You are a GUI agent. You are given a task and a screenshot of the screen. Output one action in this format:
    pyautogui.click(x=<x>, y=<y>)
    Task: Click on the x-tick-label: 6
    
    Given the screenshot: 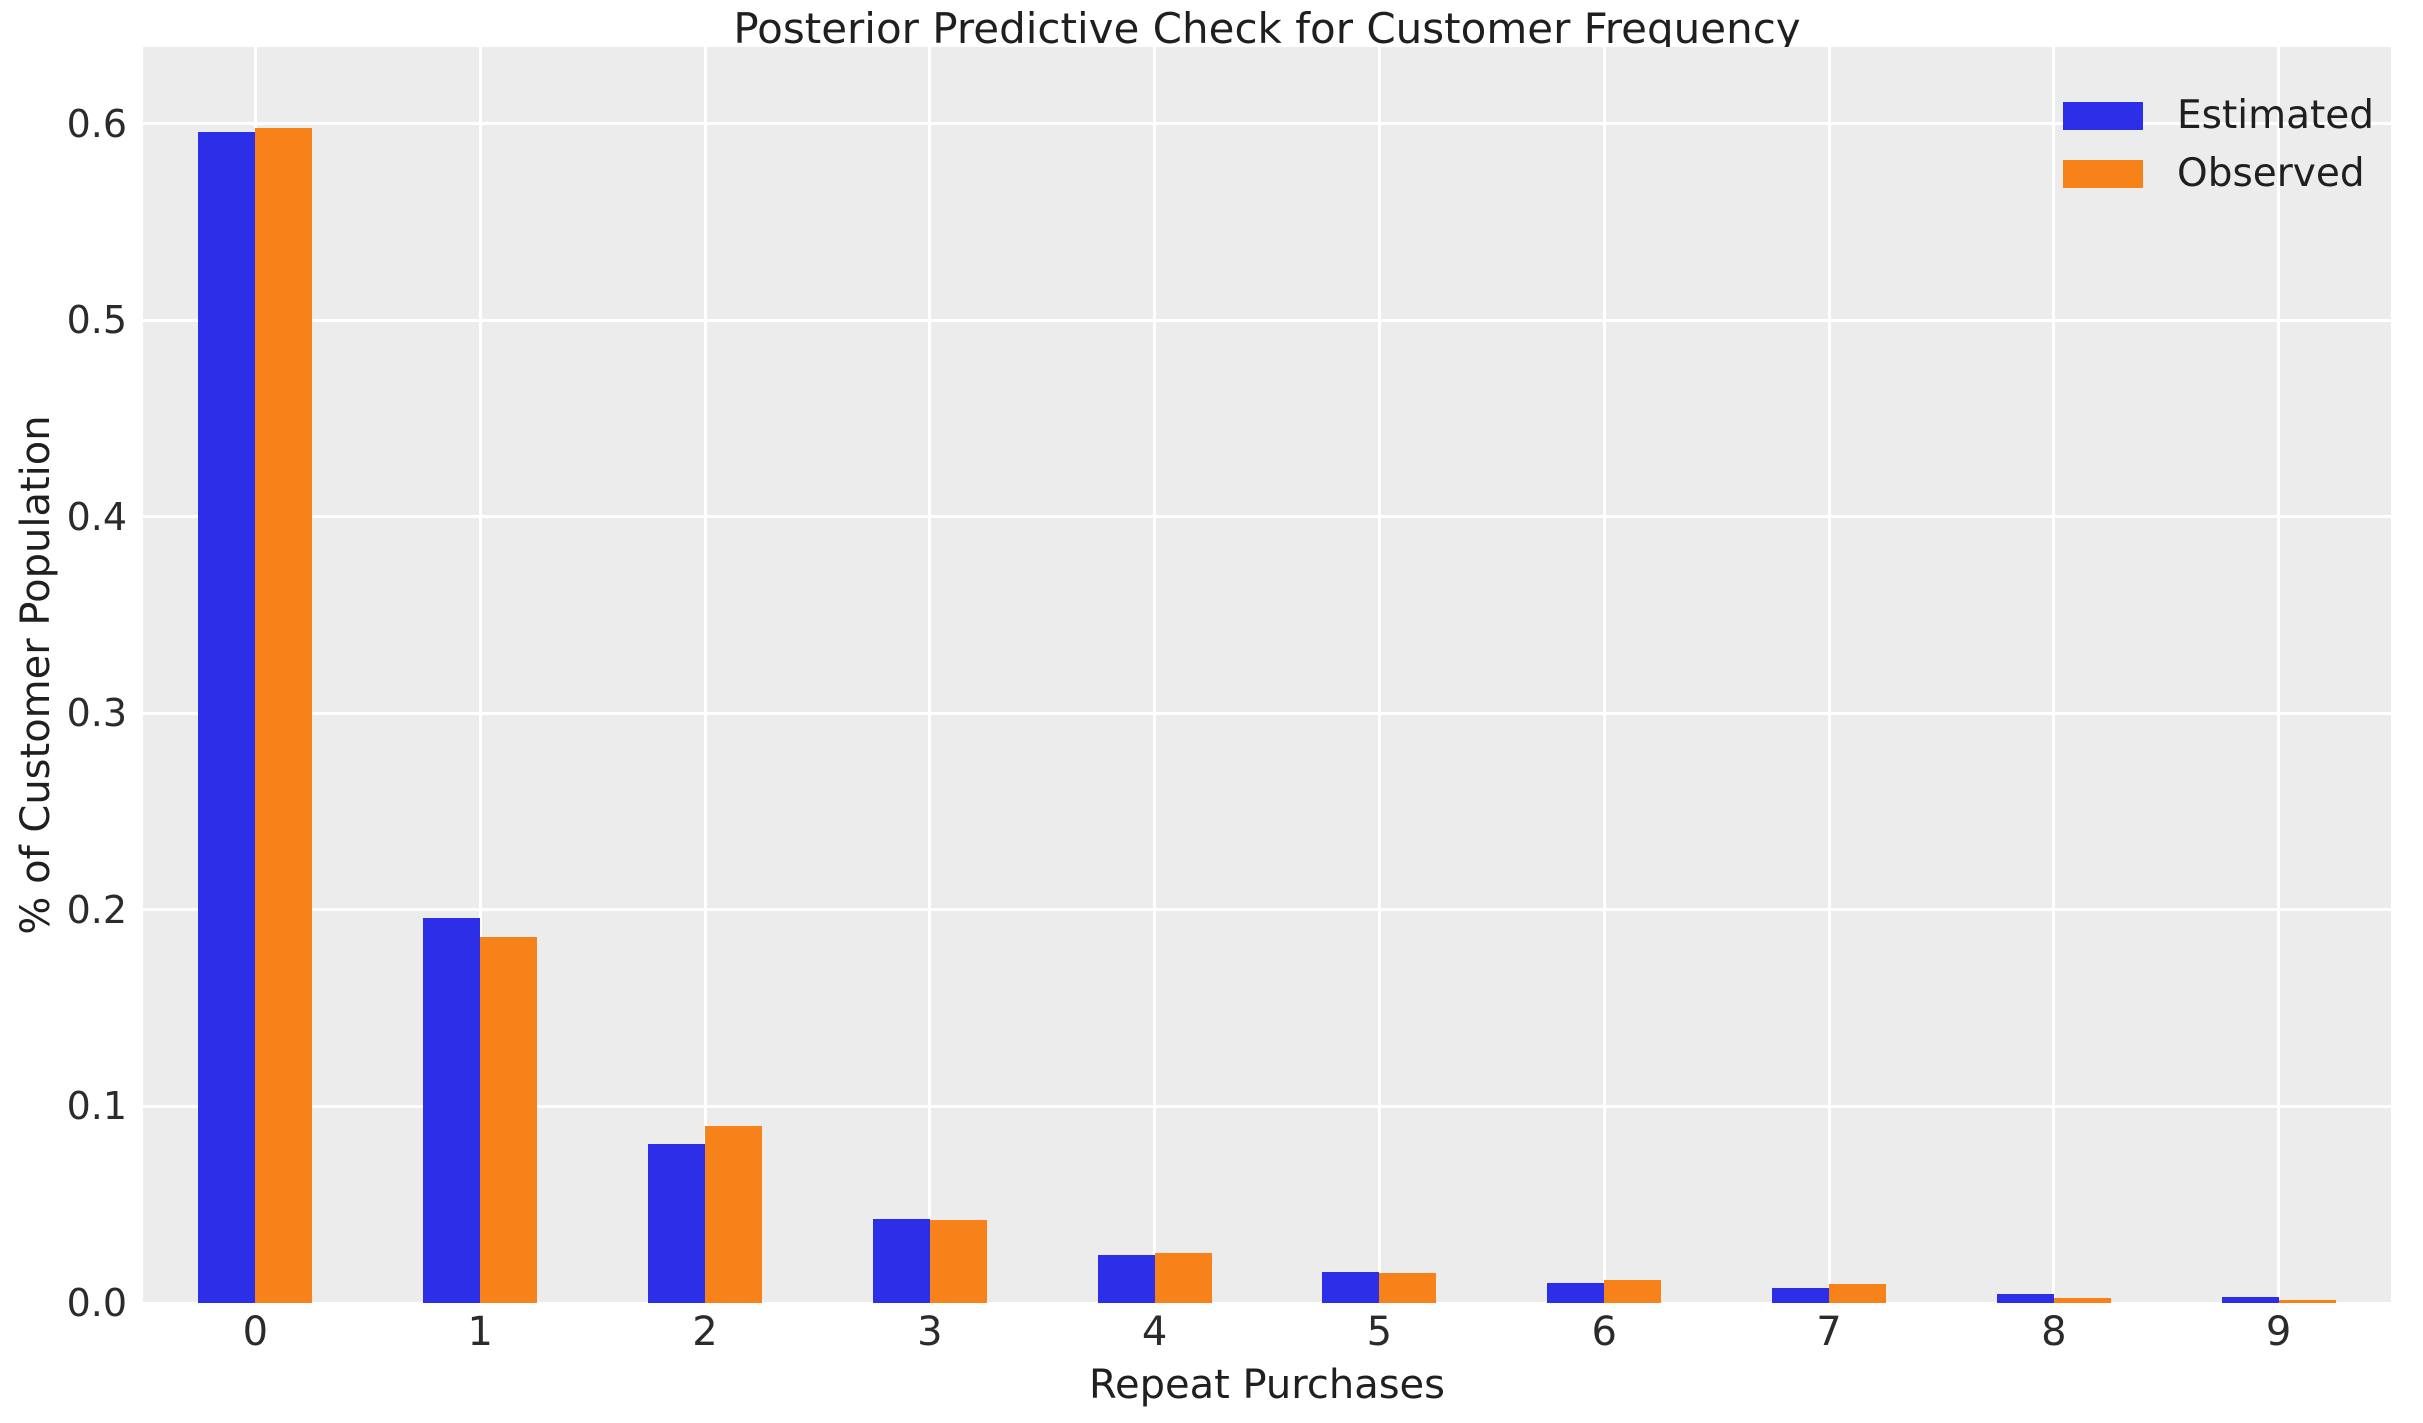 What is the action you would take?
    pyautogui.click(x=1604, y=1332)
    